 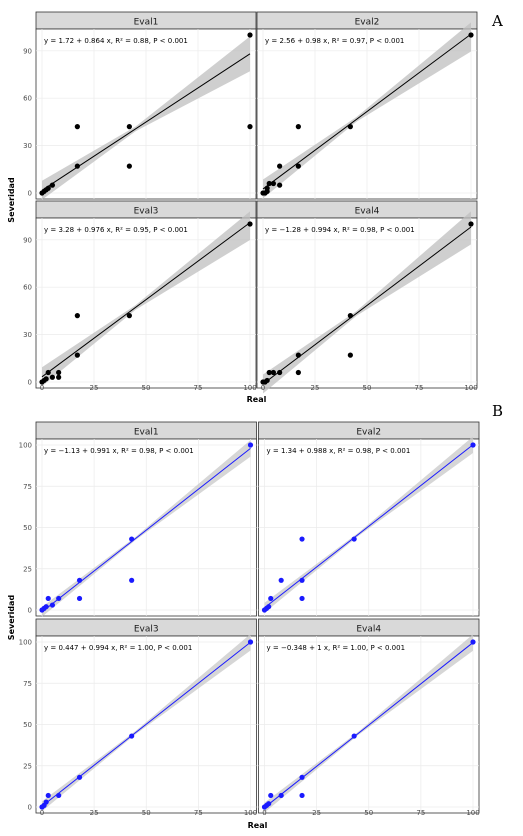 I want to click on equation-label: y = −0.348 + 1 x, R² = 1.00, P < 0.001, so click(x=336, y=648).